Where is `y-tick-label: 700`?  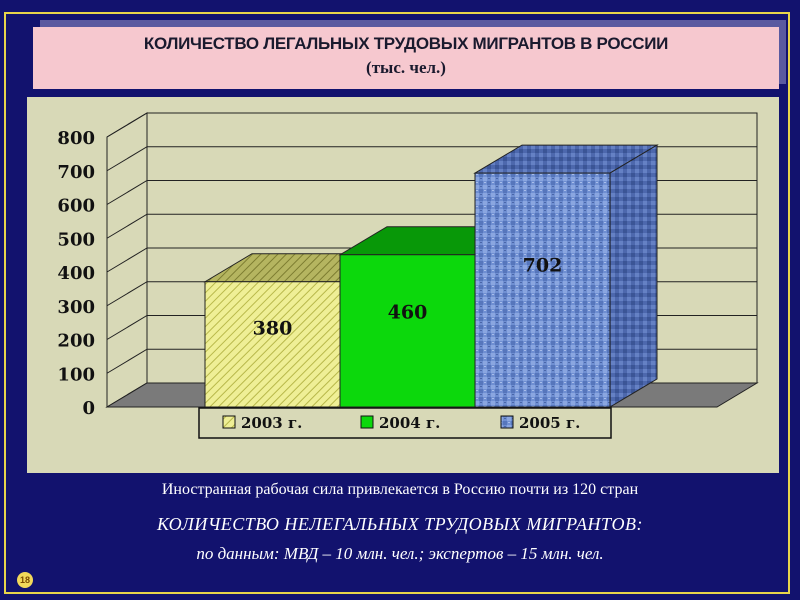
y-tick-label: 700 is located at coordinates (76, 172).